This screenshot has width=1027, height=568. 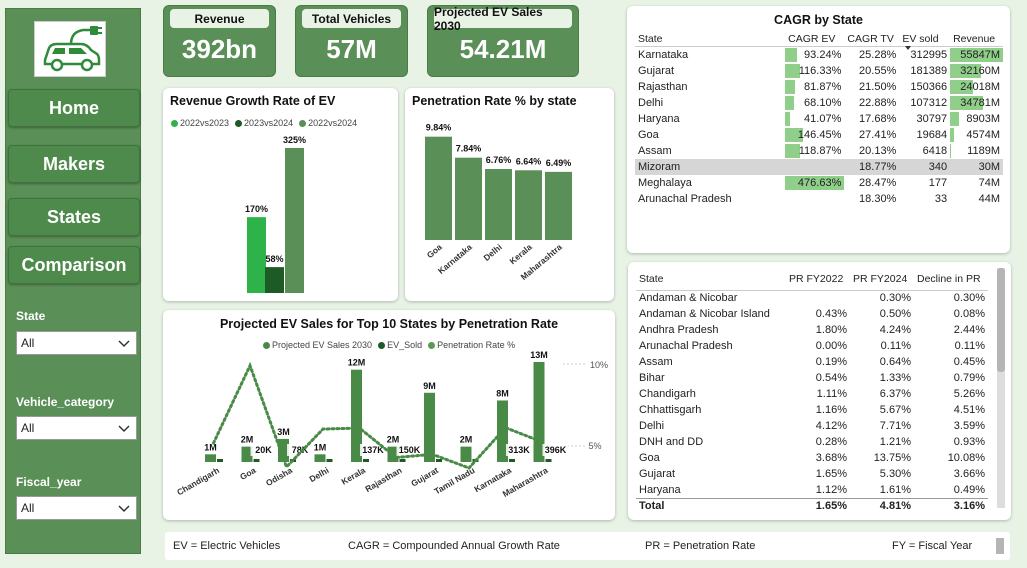 I want to click on bar-projected-chandigarh, so click(x=210, y=458).